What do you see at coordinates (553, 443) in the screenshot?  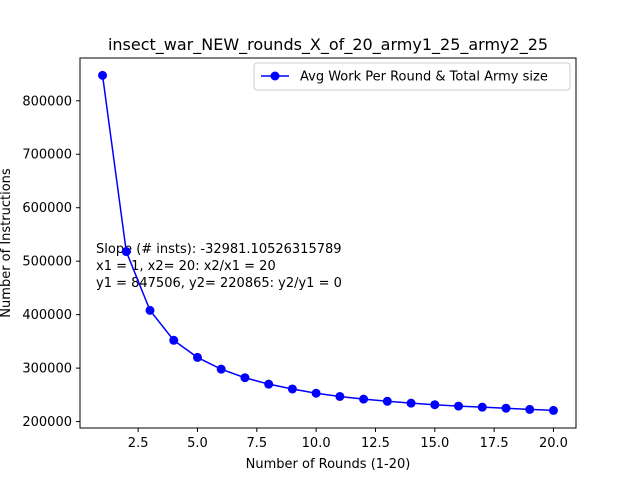 I see `x-tick-label: 20.0` at bounding box center [553, 443].